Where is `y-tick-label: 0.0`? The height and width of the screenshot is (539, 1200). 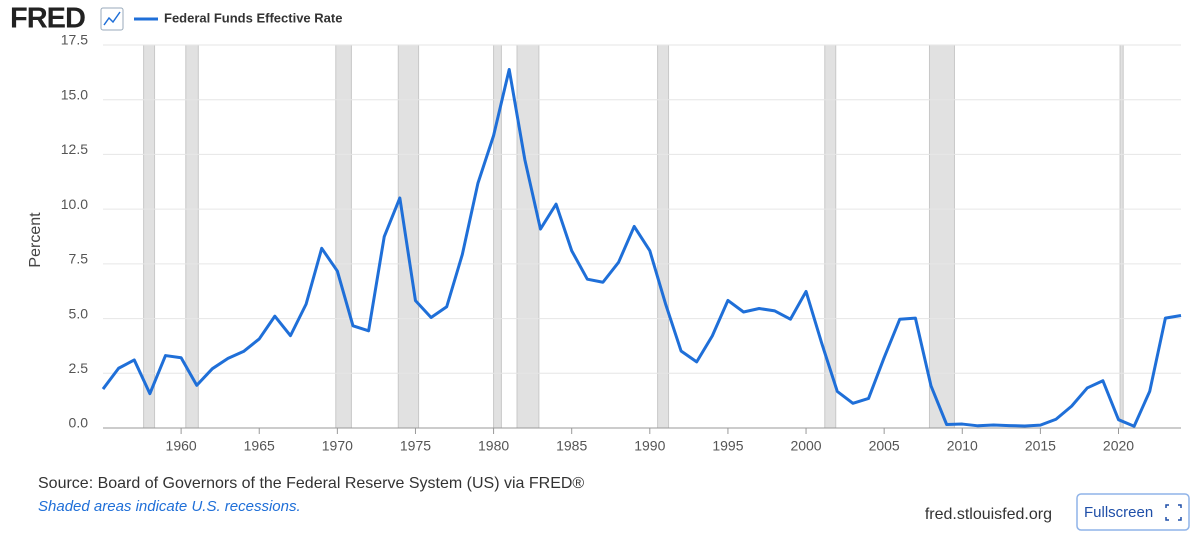 y-tick-label: 0.0 is located at coordinates (79, 423).